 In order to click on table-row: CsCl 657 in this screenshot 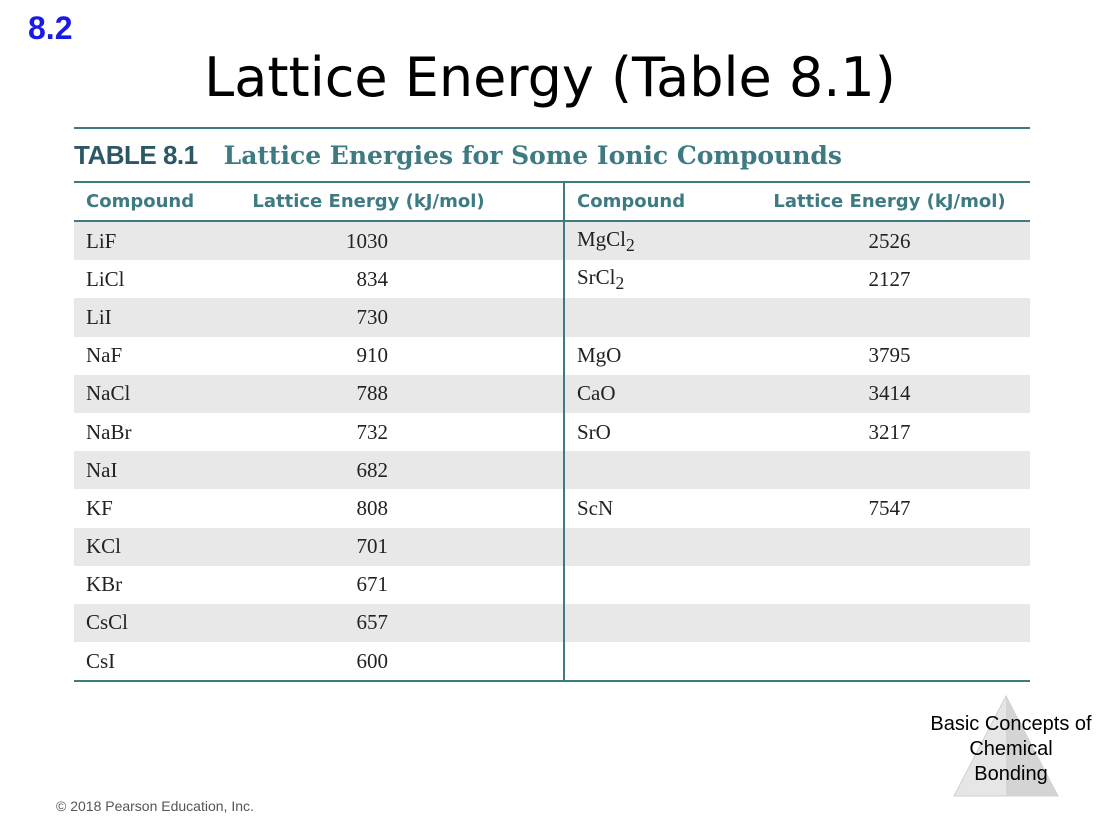, I will do `click(552, 623)`.